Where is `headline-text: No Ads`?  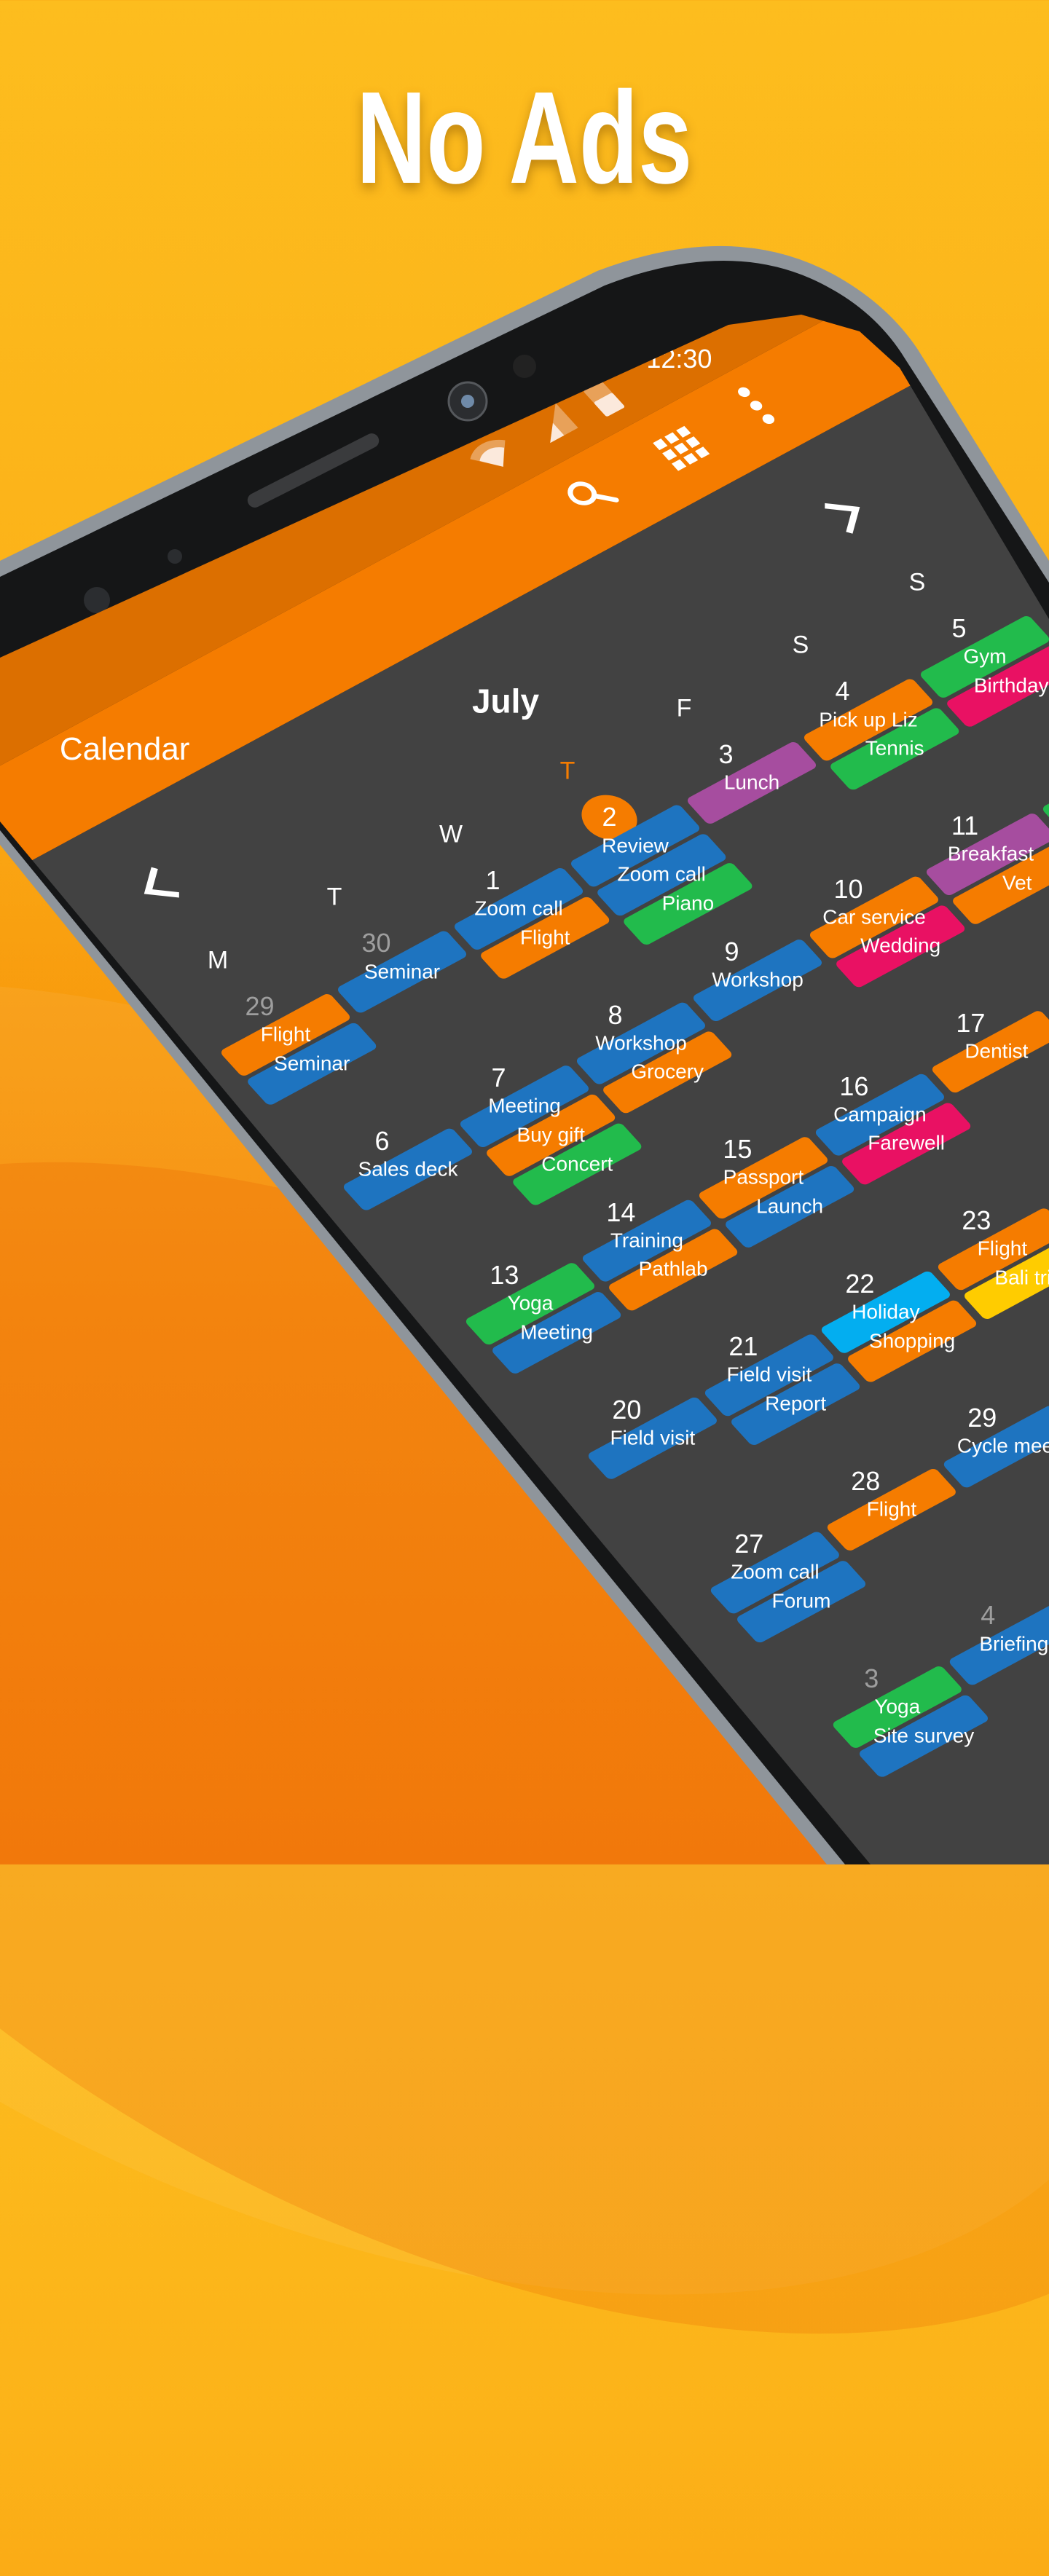 headline-text: No Ads is located at coordinates (524, 138).